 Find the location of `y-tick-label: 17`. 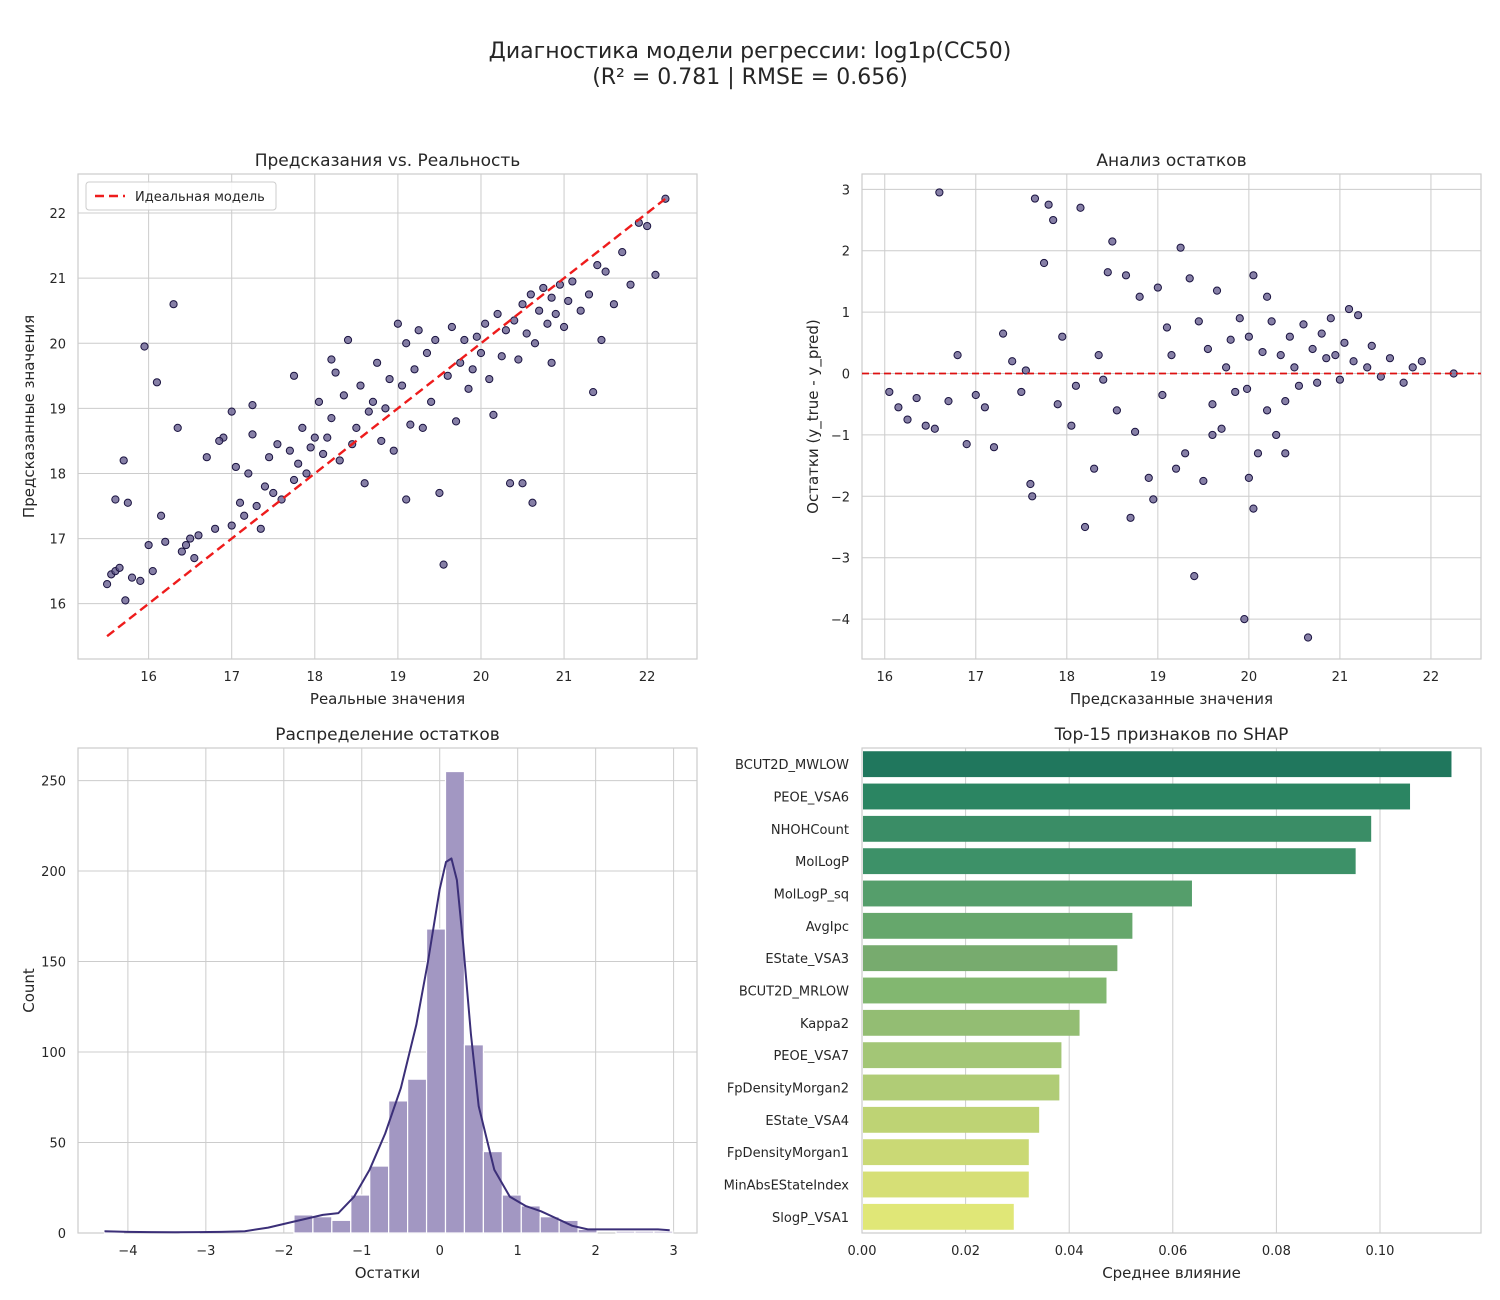

y-tick-label: 17 is located at coordinates (57, 540).